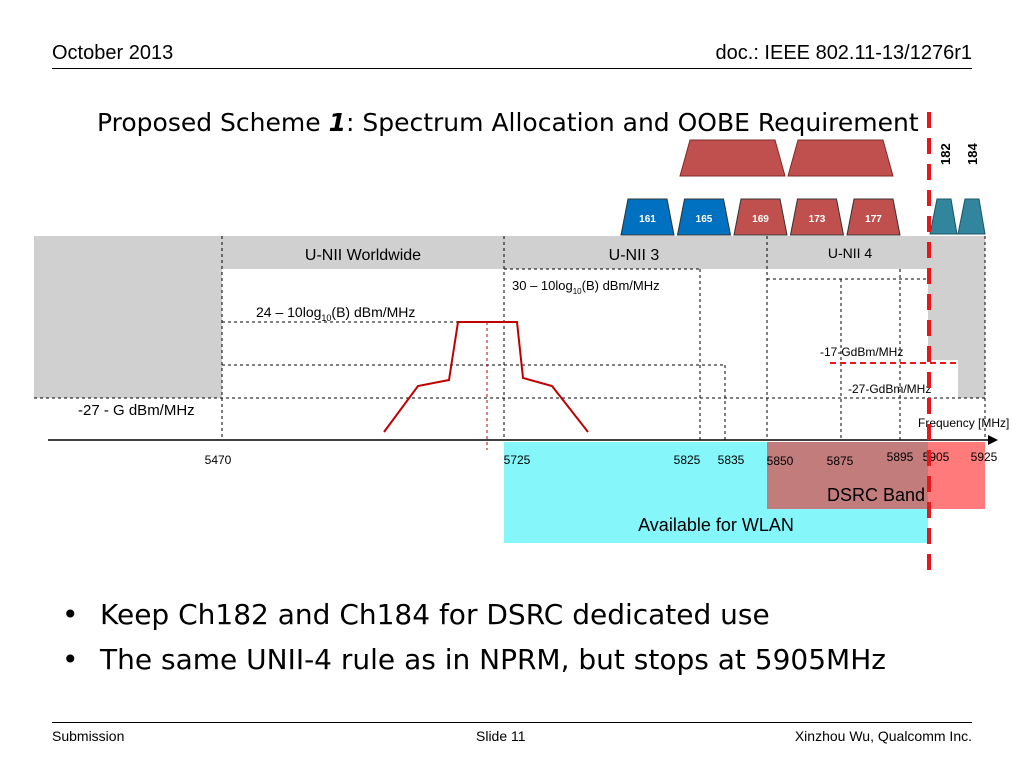 This screenshot has width=1024, height=768. Describe the element at coordinates (213, 122) in the screenshot. I see `title-prefix: Proposed Scheme` at that location.